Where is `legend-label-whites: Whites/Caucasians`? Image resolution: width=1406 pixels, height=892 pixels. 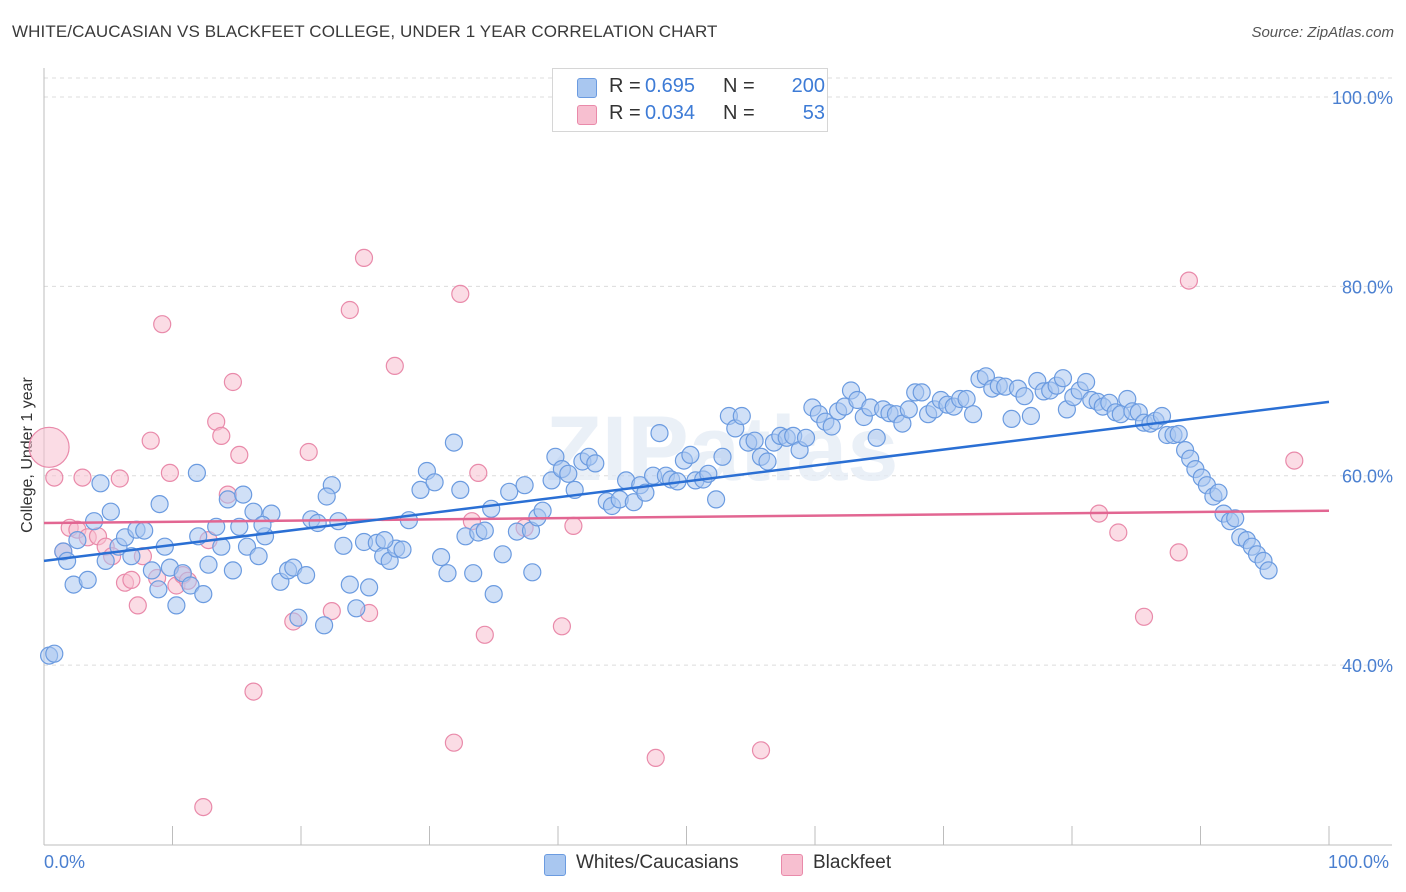
legend-label-whites: Whites/Caucasians is located at coordinates (657, 862).